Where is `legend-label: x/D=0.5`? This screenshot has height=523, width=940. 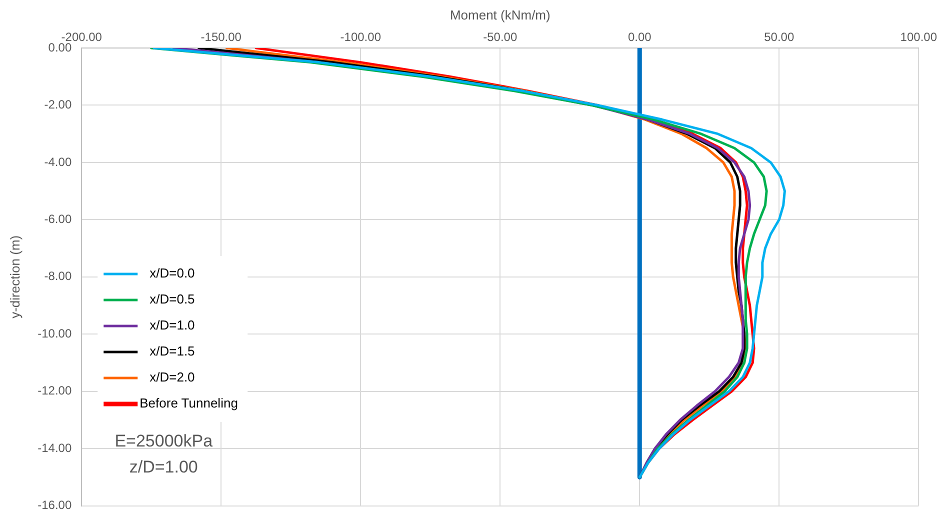 legend-label: x/D=0.5 is located at coordinates (172, 299).